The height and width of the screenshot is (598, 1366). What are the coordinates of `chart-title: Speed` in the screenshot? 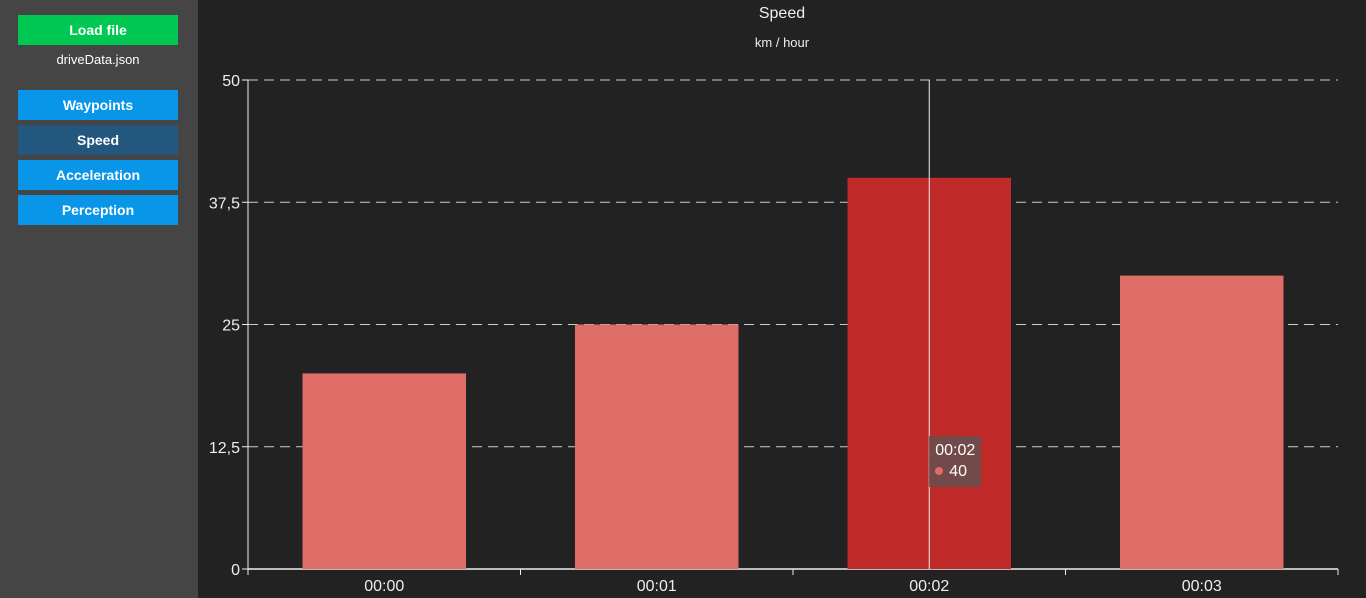 It's located at (782, 13).